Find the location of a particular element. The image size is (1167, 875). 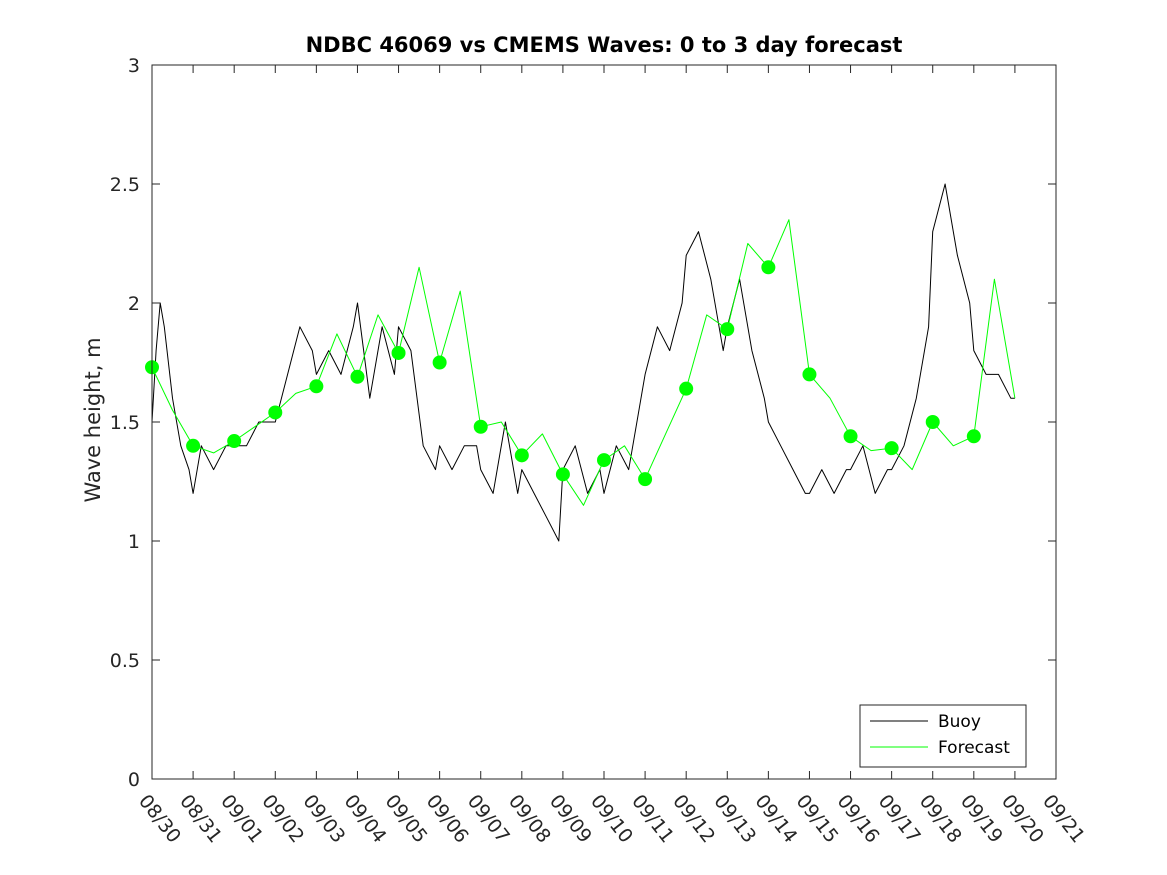

y-axis-label: Wave height, m is located at coordinates (93, 419).